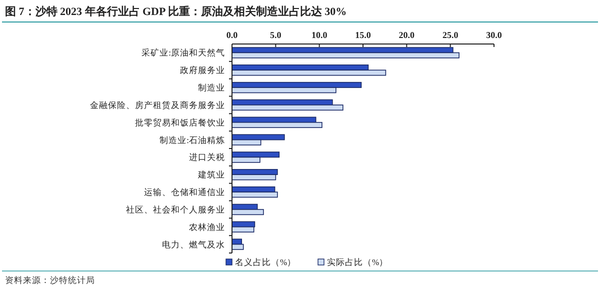 Image resolution: width=600 pixels, height=292 pixels. I want to click on y-tick-label: 采矿业:原油和天然气, so click(183, 53).